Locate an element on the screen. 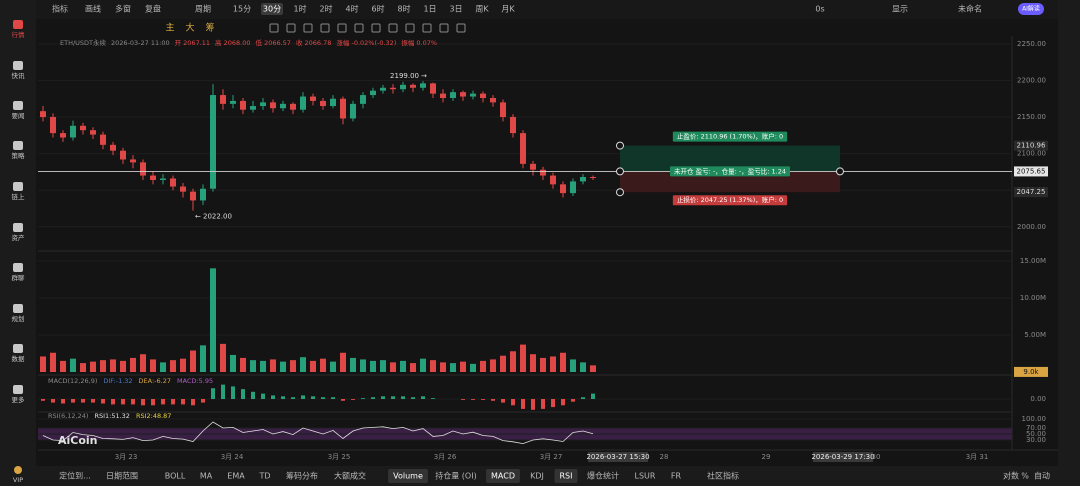  period-button: 周K is located at coordinates (482, 9).